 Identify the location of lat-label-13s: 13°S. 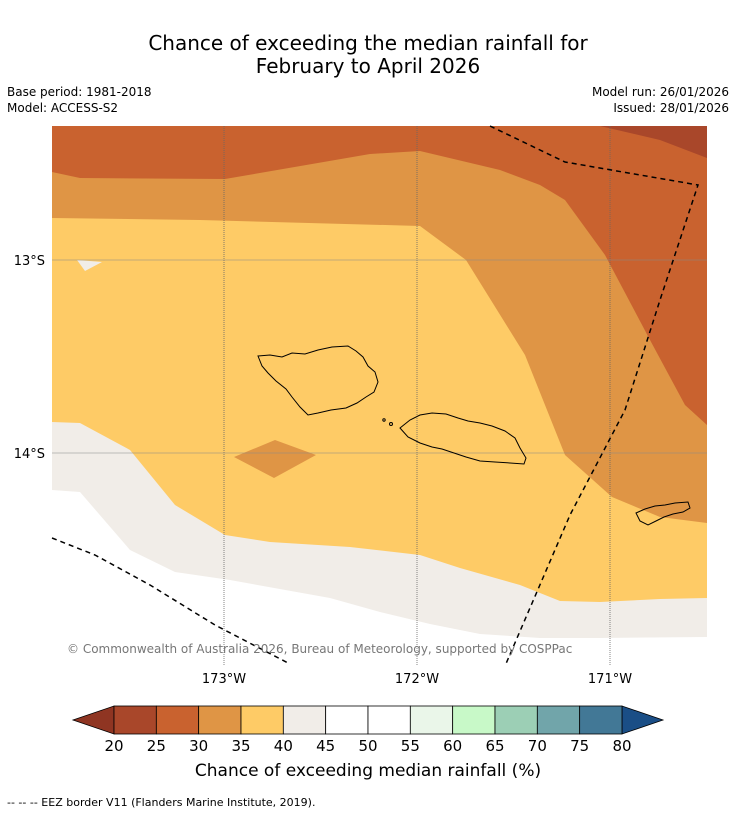
(29, 261).